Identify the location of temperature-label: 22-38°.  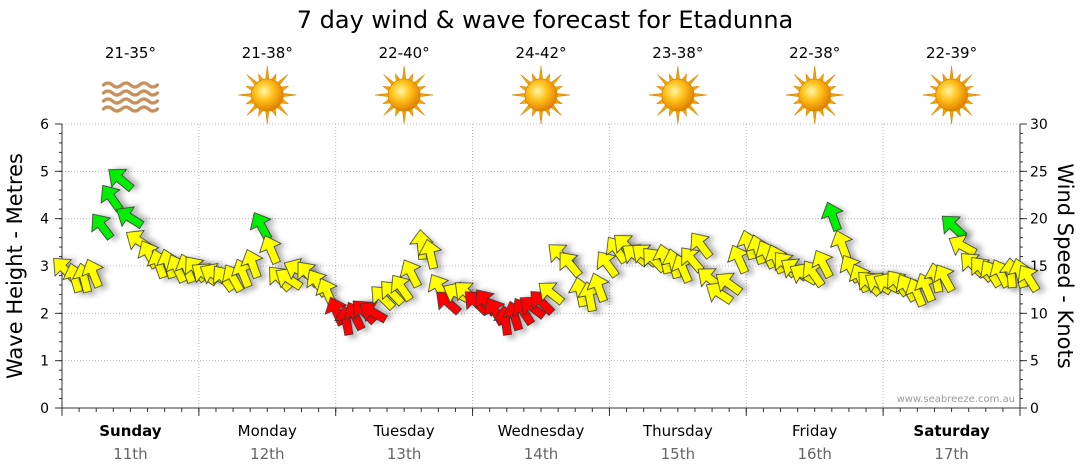
(814, 53).